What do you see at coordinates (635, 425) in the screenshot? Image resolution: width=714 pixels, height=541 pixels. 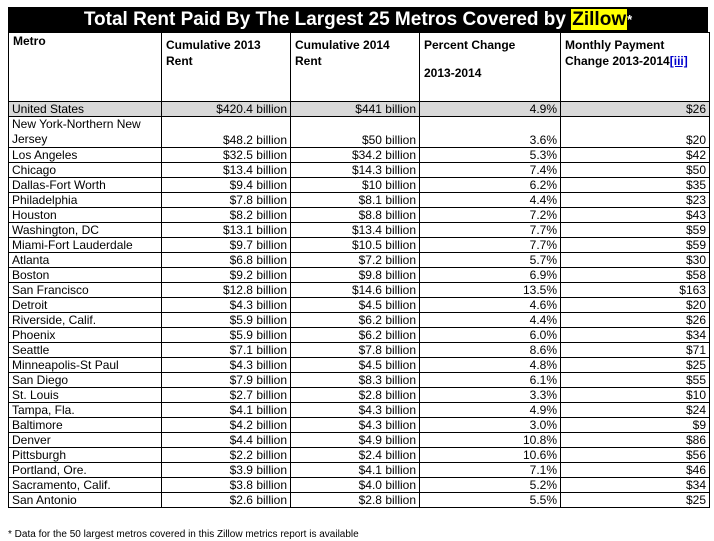 I see `monthly-change-cell: $9` at bounding box center [635, 425].